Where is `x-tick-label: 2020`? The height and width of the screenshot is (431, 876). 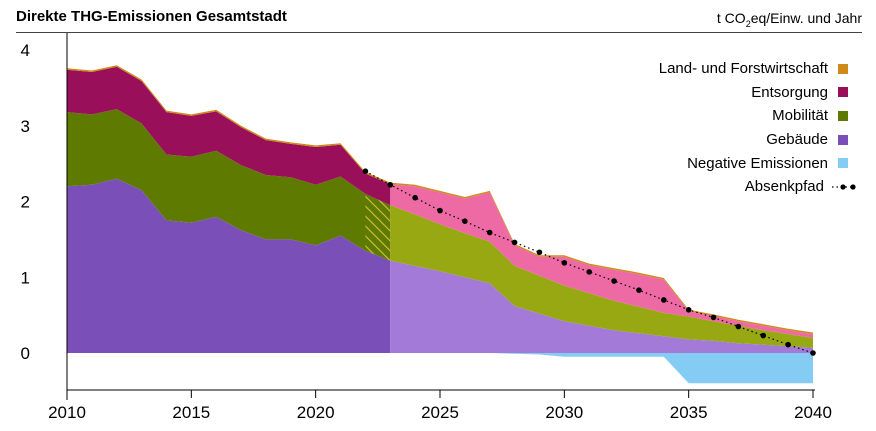 x-tick-label: 2020 is located at coordinates (316, 412).